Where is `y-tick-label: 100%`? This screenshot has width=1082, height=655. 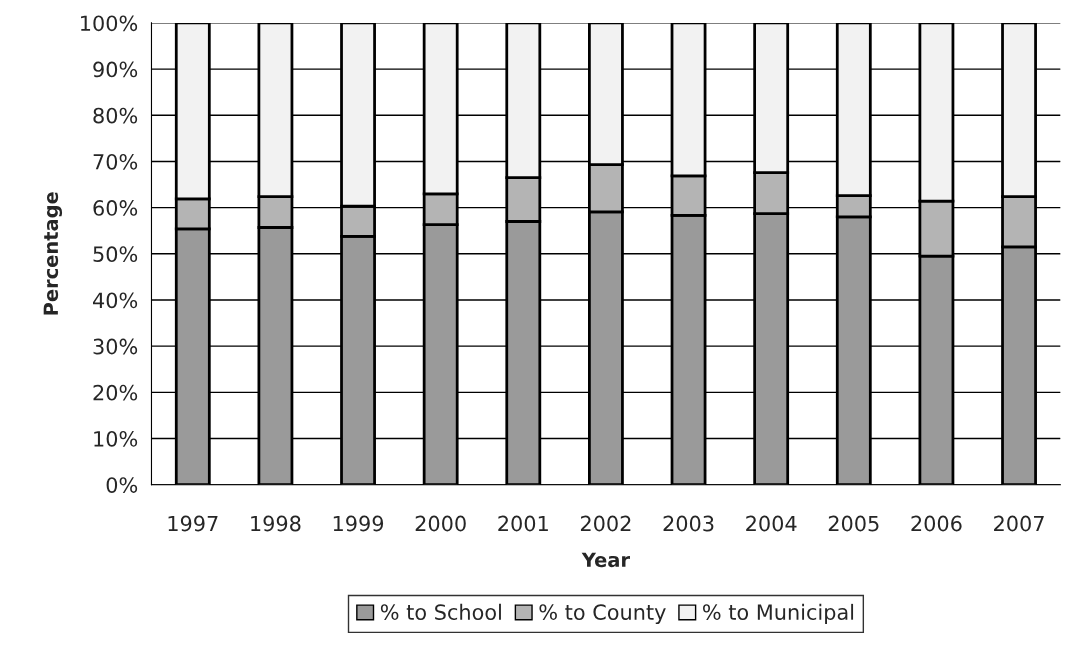
y-tick-label: 100% is located at coordinates (109, 23).